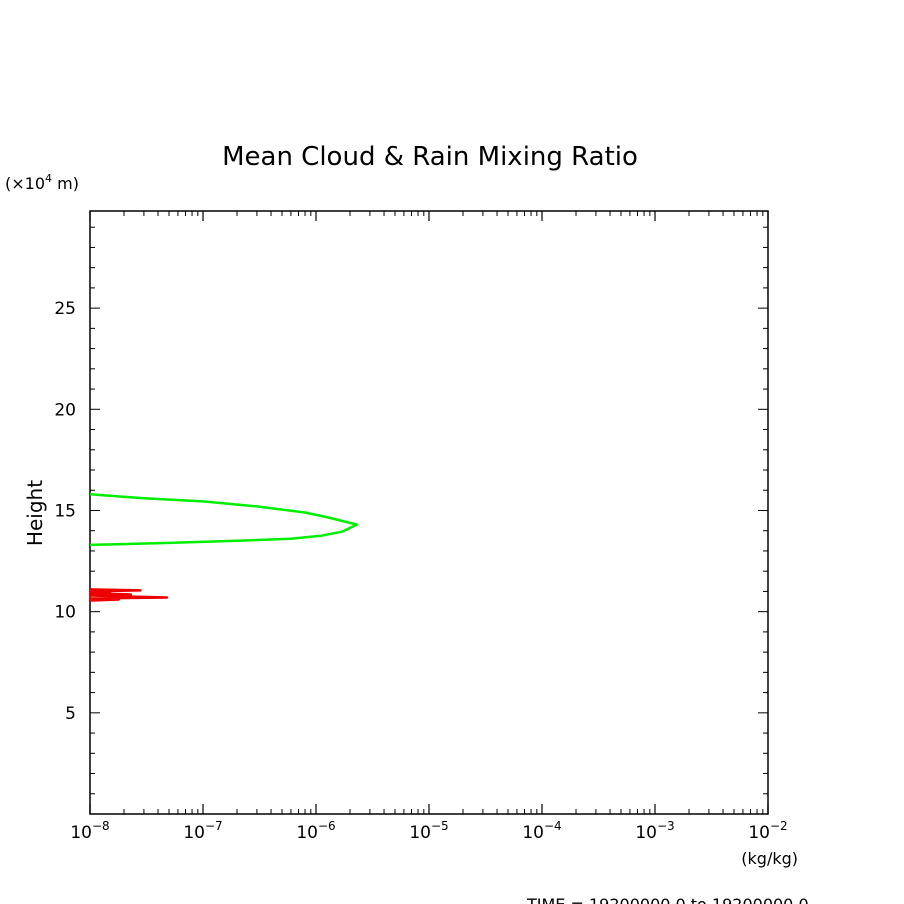 This screenshot has width=904, height=904. I want to click on x-tick-label: 10⁻², so click(767, 831).